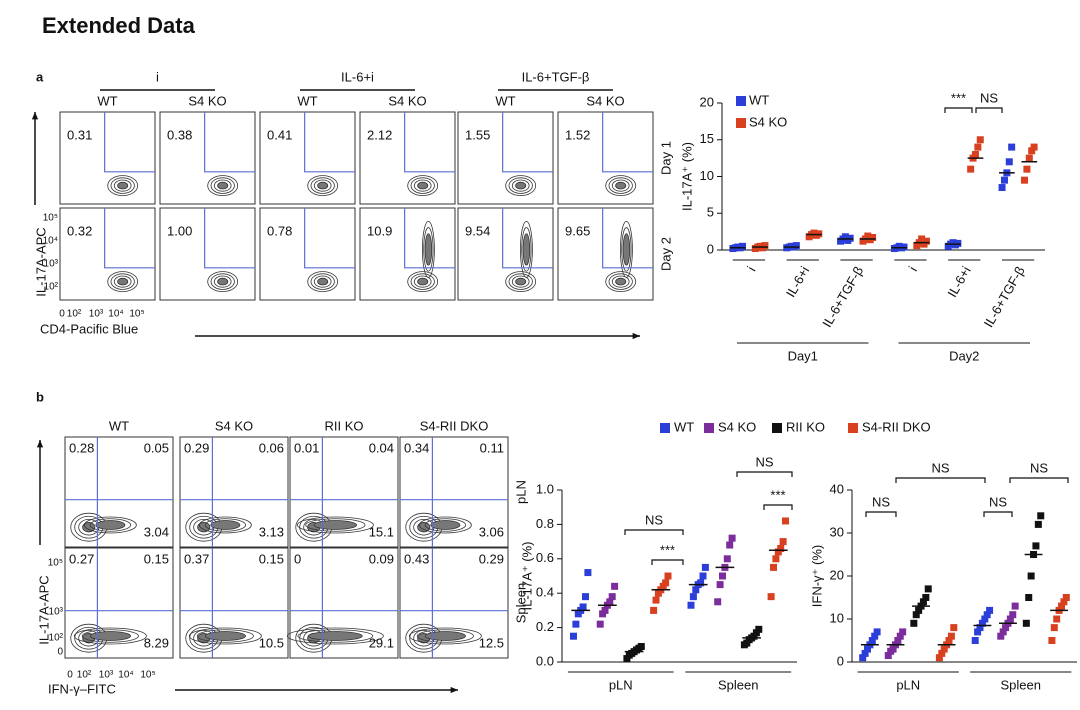  What do you see at coordinates (545, 488) in the screenshot?
I see `y-tick-label: 1.0` at bounding box center [545, 488].